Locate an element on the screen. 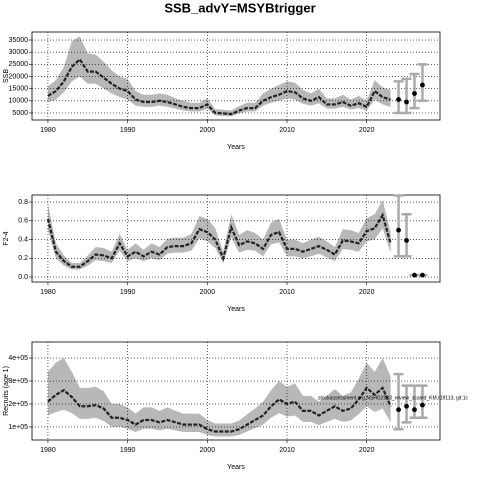 This screenshot has width=480, height=480. chart-title: SSB_advY=MSYBtrigger is located at coordinates (239, 7).